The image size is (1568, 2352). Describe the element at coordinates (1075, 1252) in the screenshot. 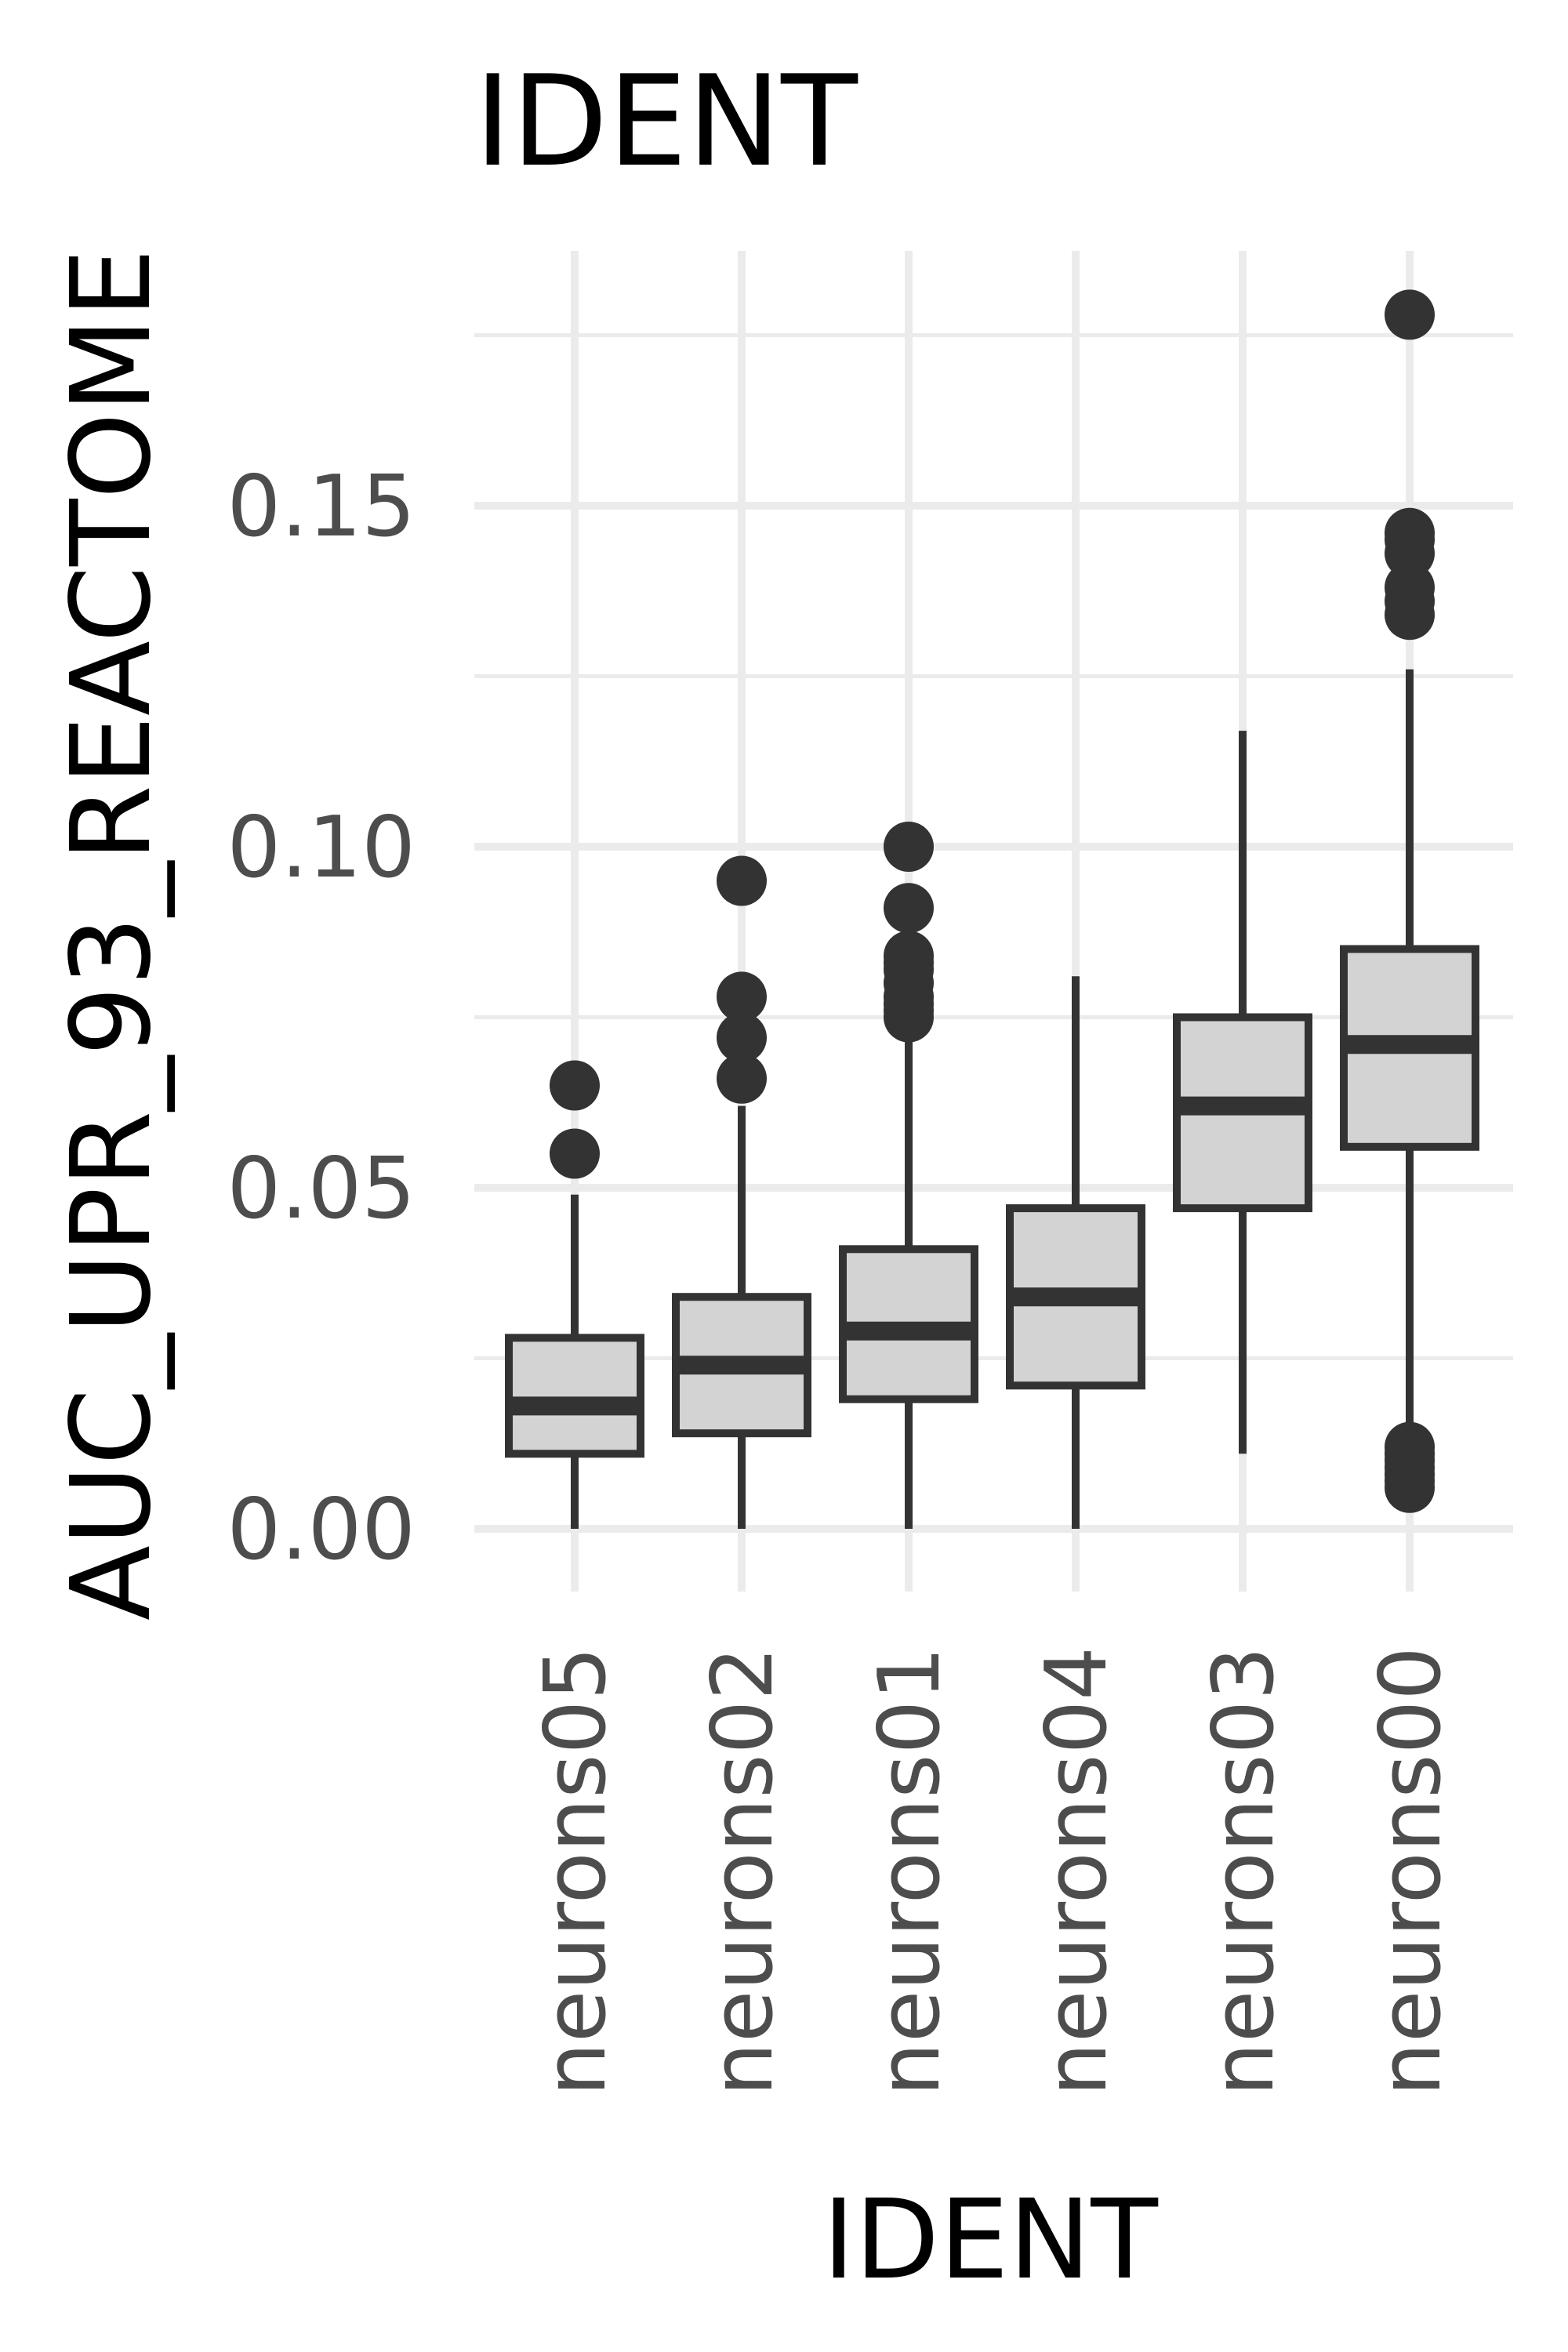

I see `box-neurons04` at that location.